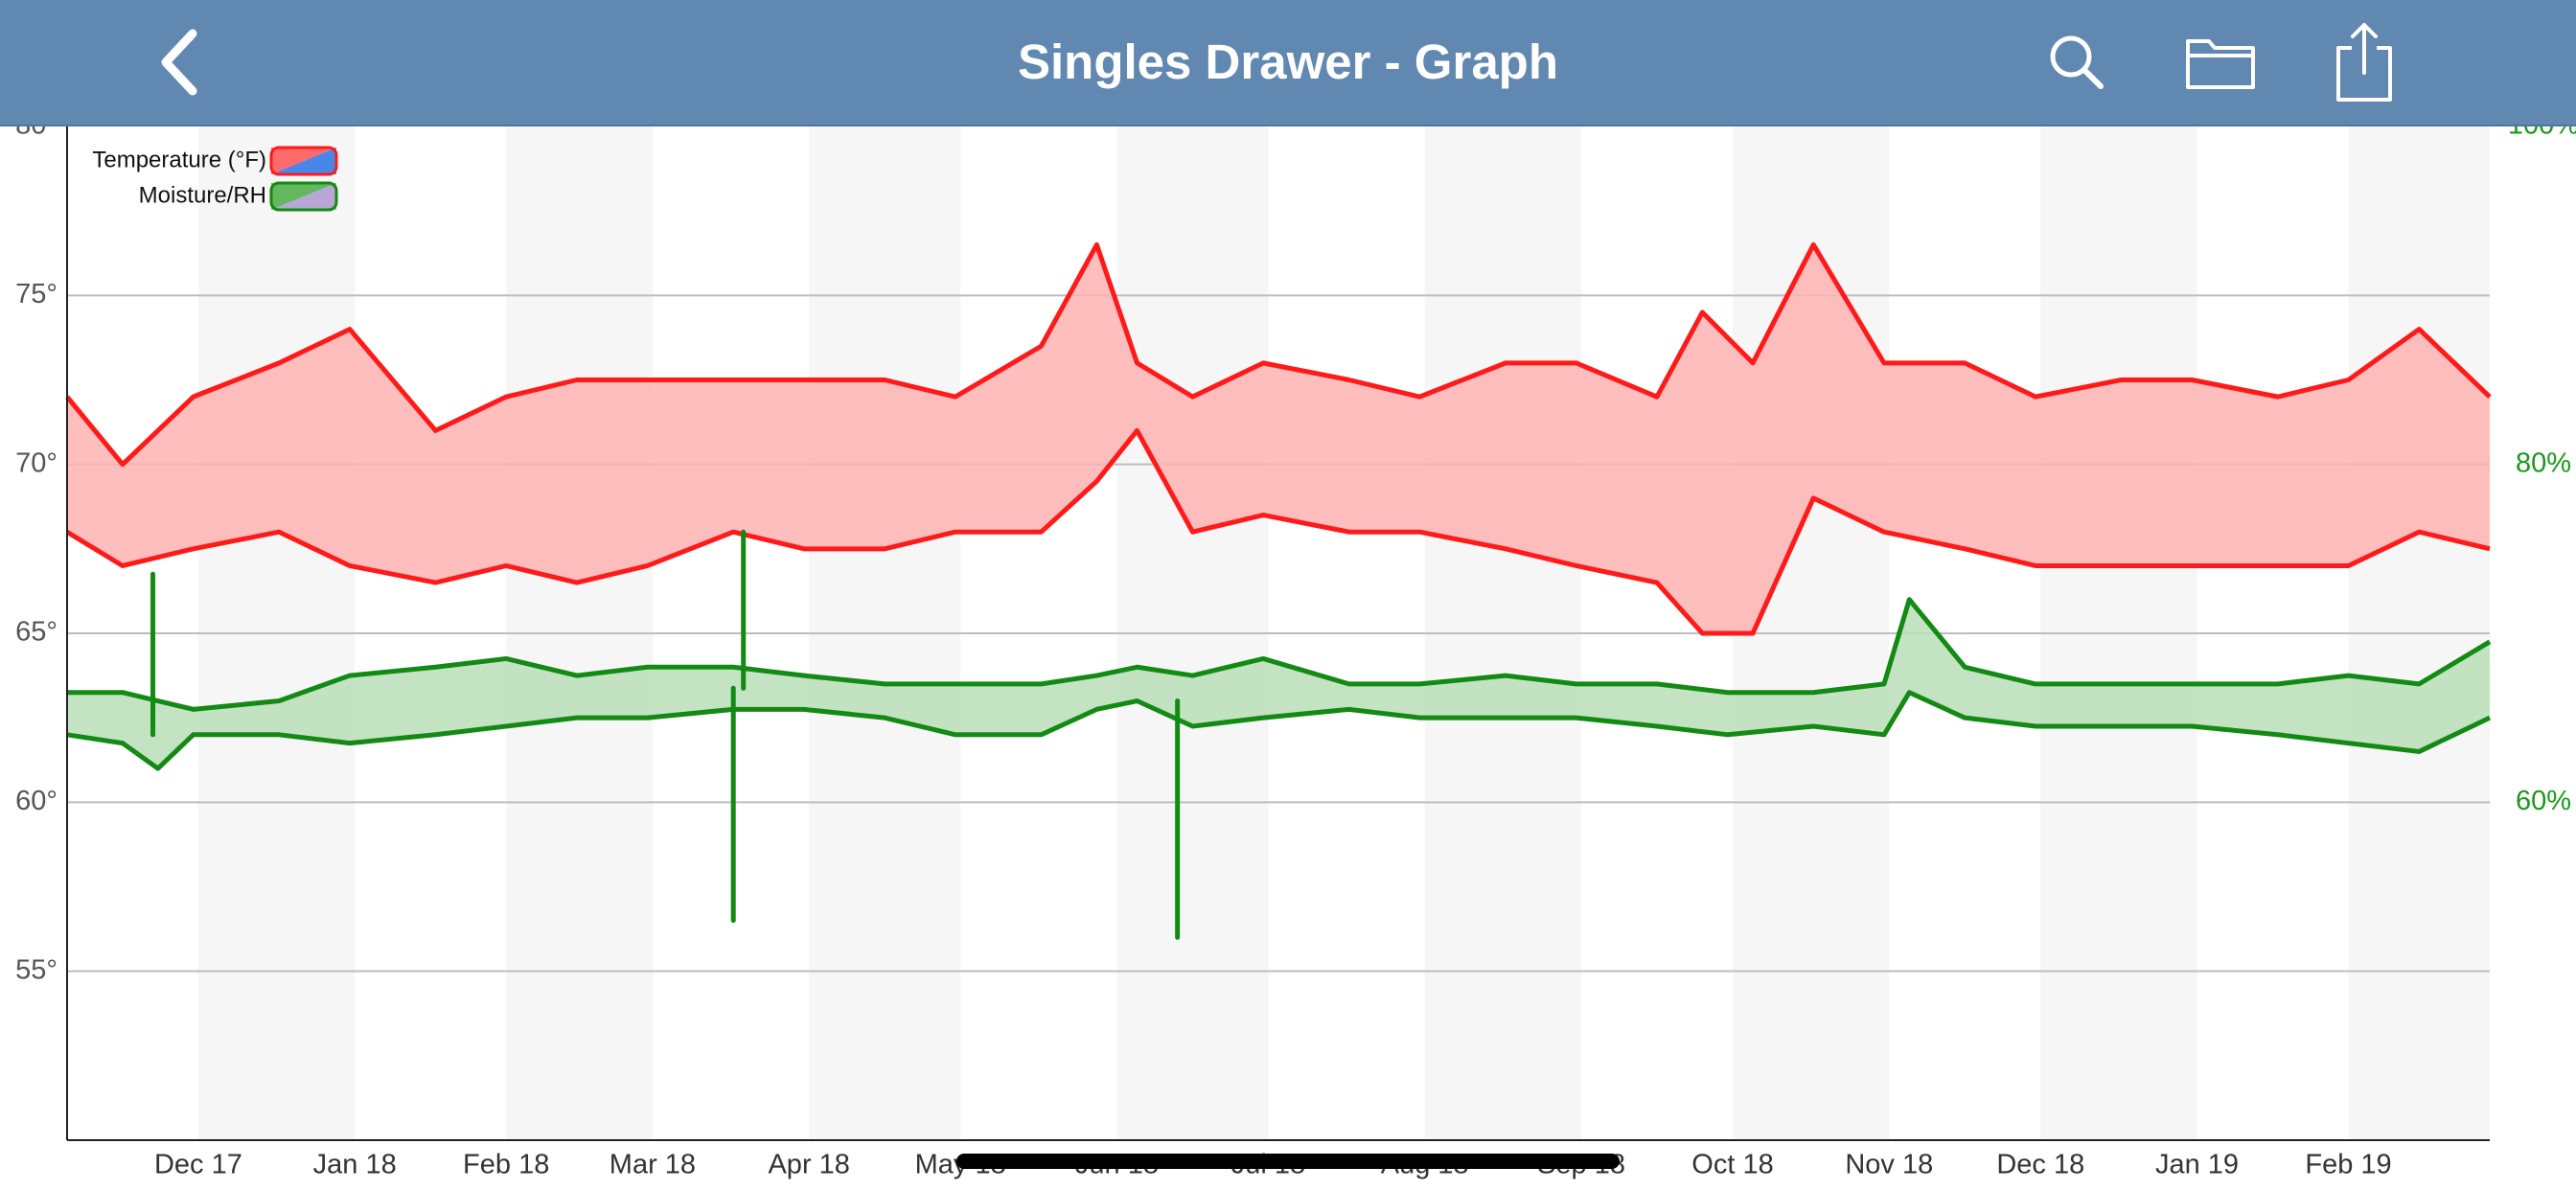 The width and height of the screenshot is (2576, 1190). Describe the element at coordinates (1279, 731) in the screenshot. I see `series-low-line` at that location.